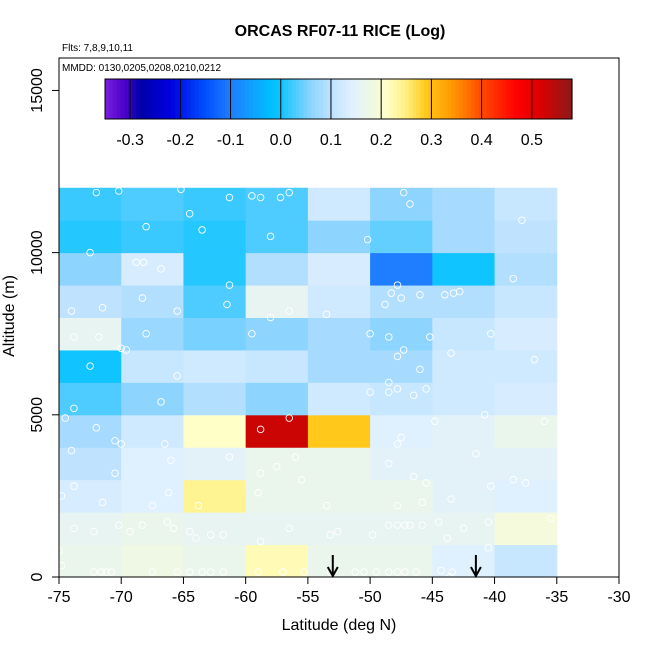  Describe the element at coordinates (370, 597) in the screenshot. I see `x-tick-label: -50` at that location.